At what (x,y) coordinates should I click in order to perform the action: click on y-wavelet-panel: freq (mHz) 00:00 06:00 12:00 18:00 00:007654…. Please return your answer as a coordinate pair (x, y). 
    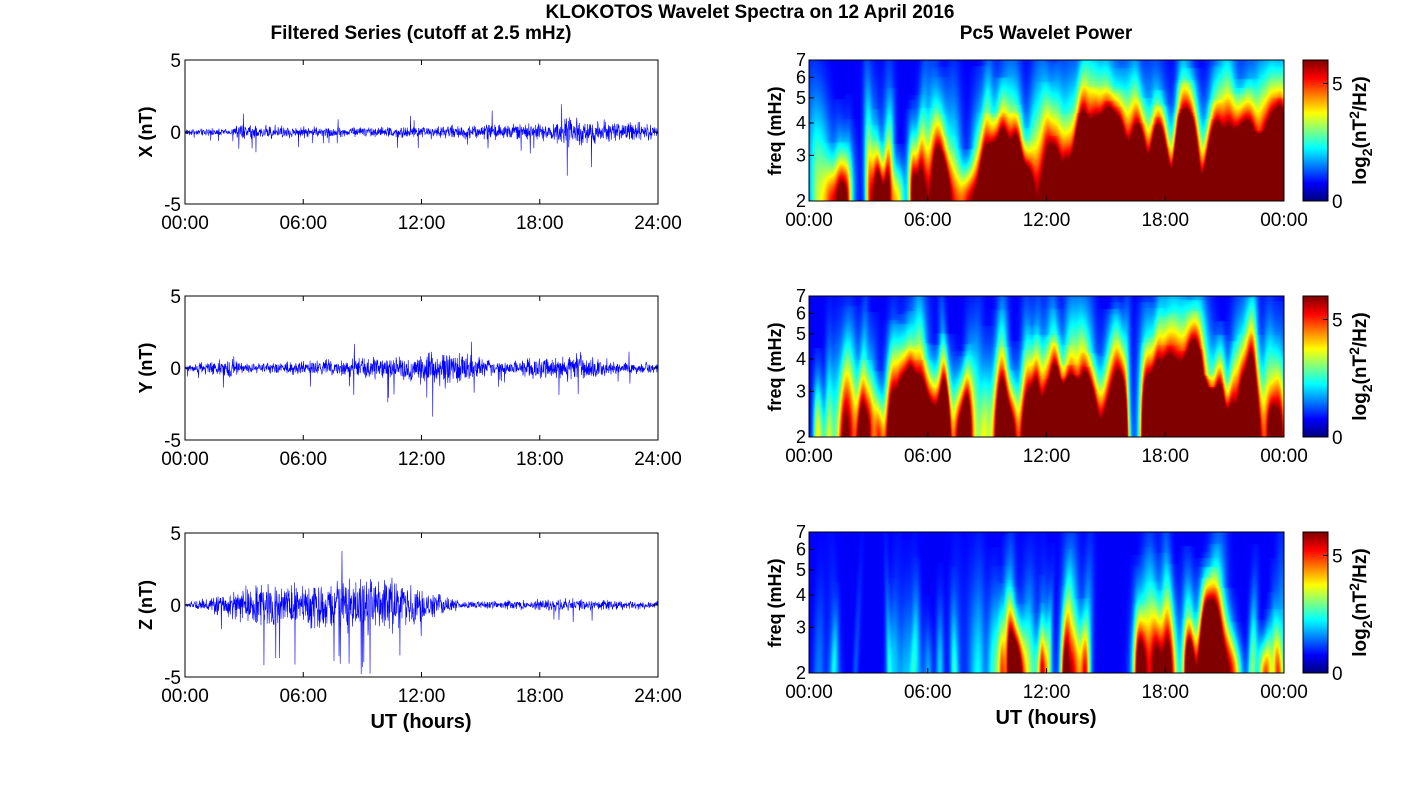
    Looking at the image, I should click on (1070, 376).